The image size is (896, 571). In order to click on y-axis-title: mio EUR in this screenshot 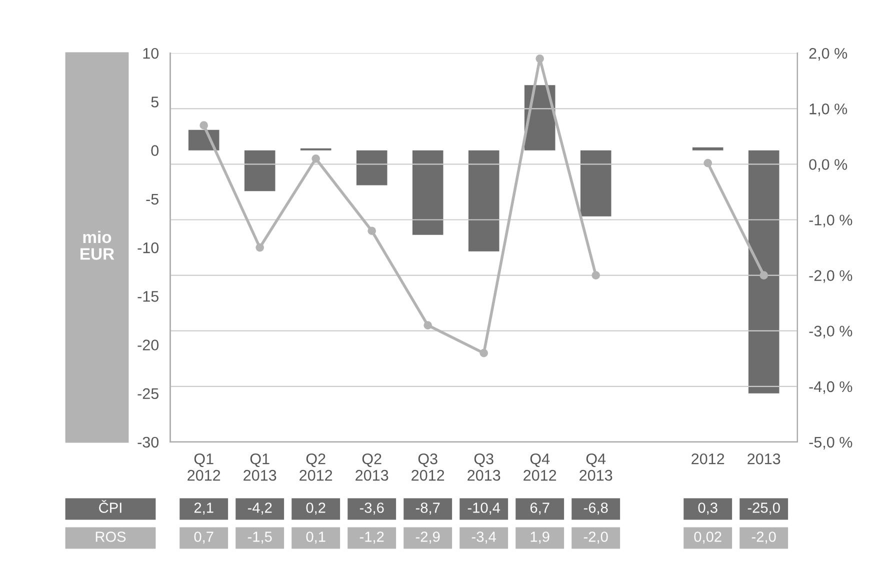, I will do `click(97, 245)`.